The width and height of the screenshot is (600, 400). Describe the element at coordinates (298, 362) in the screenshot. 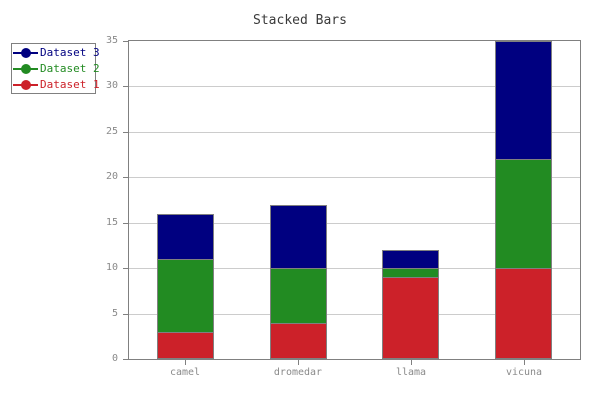

I see `x-tick-dromedar` at that location.